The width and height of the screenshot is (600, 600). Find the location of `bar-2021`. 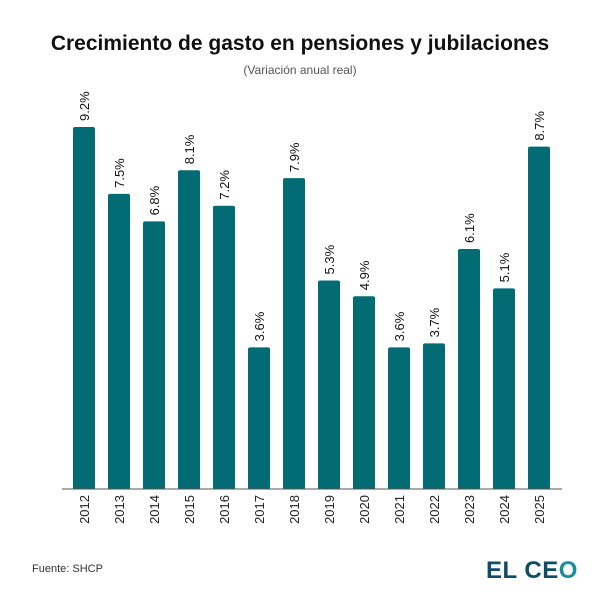

bar-2021 is located at coordinates (399, 418).